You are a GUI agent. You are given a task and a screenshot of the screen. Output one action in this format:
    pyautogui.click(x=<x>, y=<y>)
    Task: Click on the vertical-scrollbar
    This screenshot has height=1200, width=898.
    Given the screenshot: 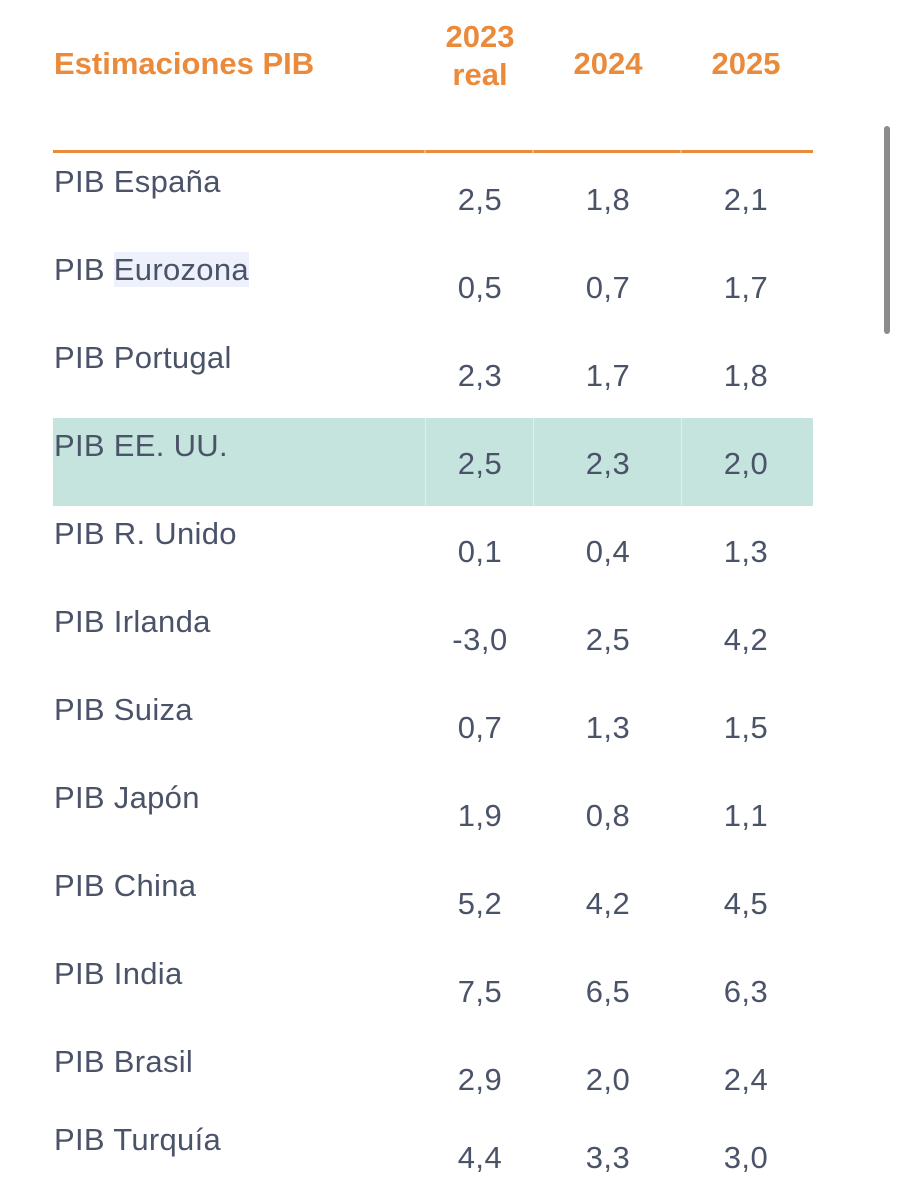 What is the action you would take?
    pyautogui.click(x=887, y=230)
    